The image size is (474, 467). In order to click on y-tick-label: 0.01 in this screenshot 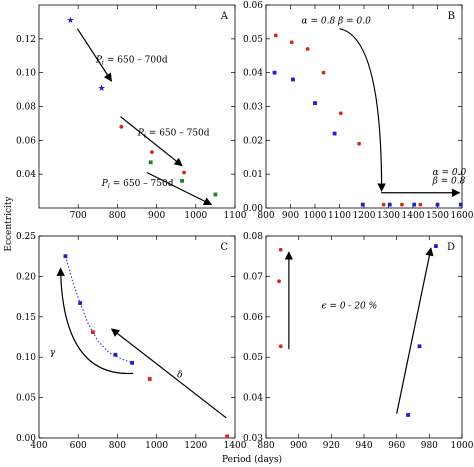, I will do `click(253, 175)`.